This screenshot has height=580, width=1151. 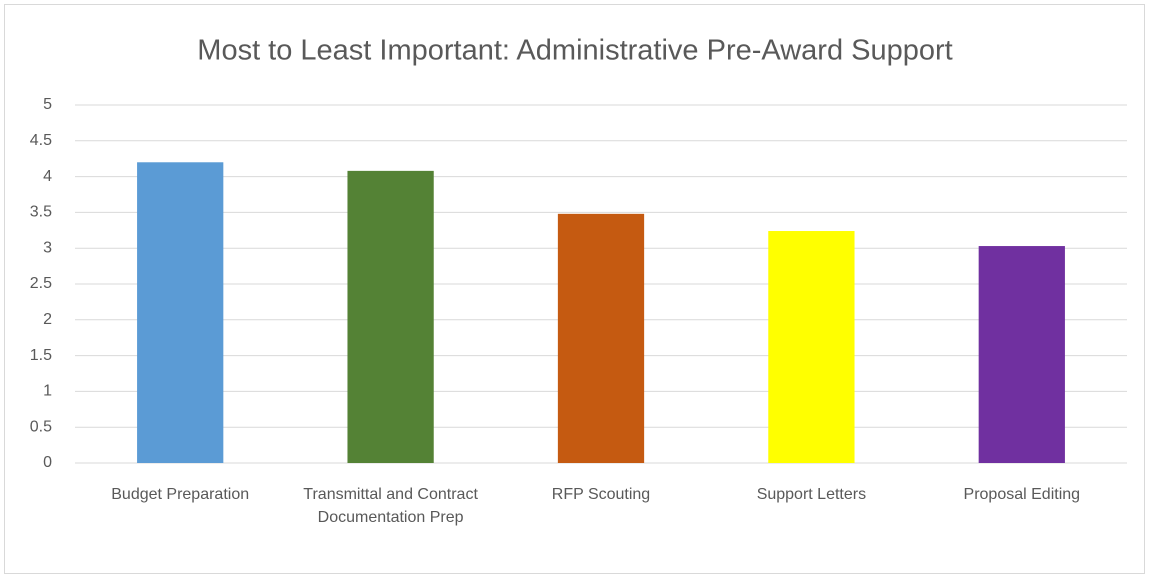 What do you see at coordinates (180, 494) in the screenshot?
I see `x-tick-label: Budget Preparation` at bounding box center [180, 494].